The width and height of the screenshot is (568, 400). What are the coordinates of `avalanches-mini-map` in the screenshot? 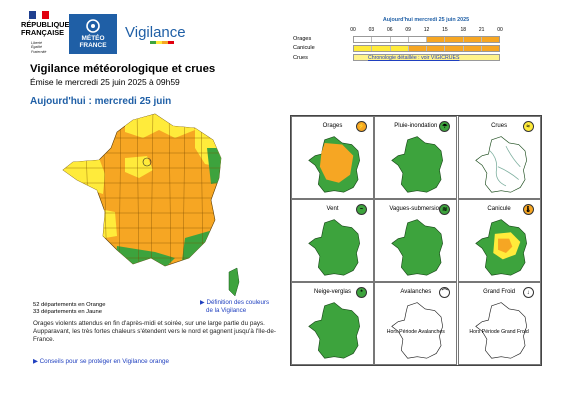 It's located at (417, 330).